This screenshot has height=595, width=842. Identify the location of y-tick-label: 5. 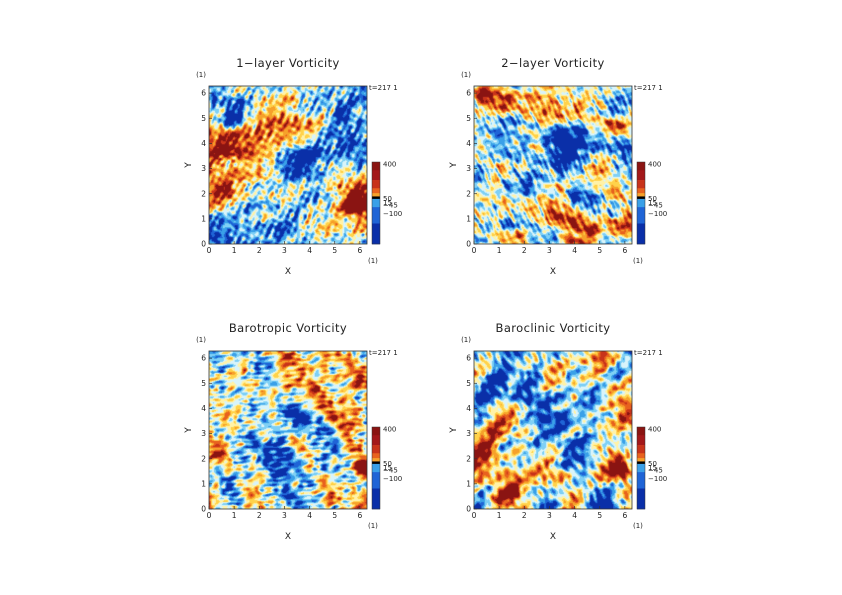
(203, 383).